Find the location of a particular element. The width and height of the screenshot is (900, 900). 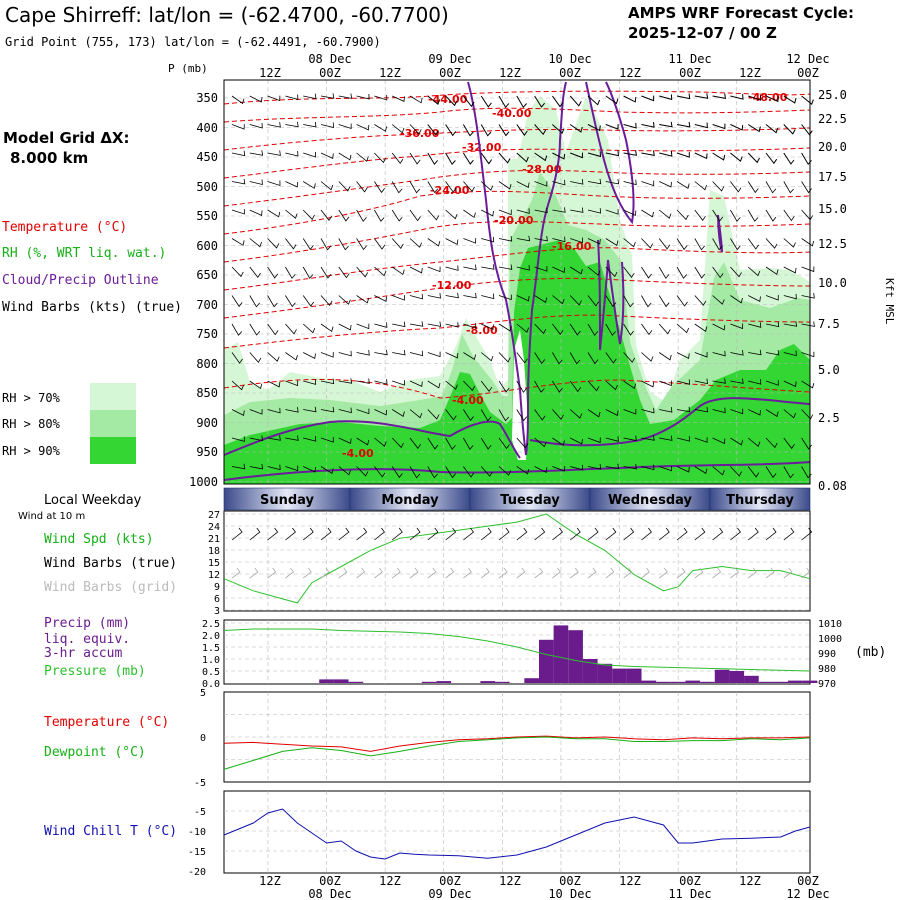

pressure-ytick-0: 1010 is located at coordinates (830, 624).